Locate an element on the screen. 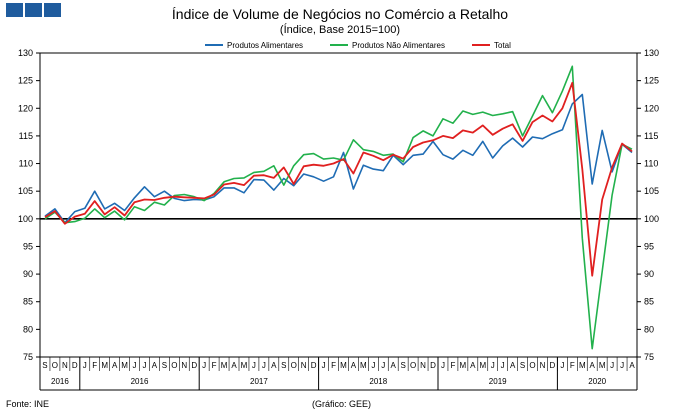  y-tick-label-left: 110 is located at coordinates (26, 164).